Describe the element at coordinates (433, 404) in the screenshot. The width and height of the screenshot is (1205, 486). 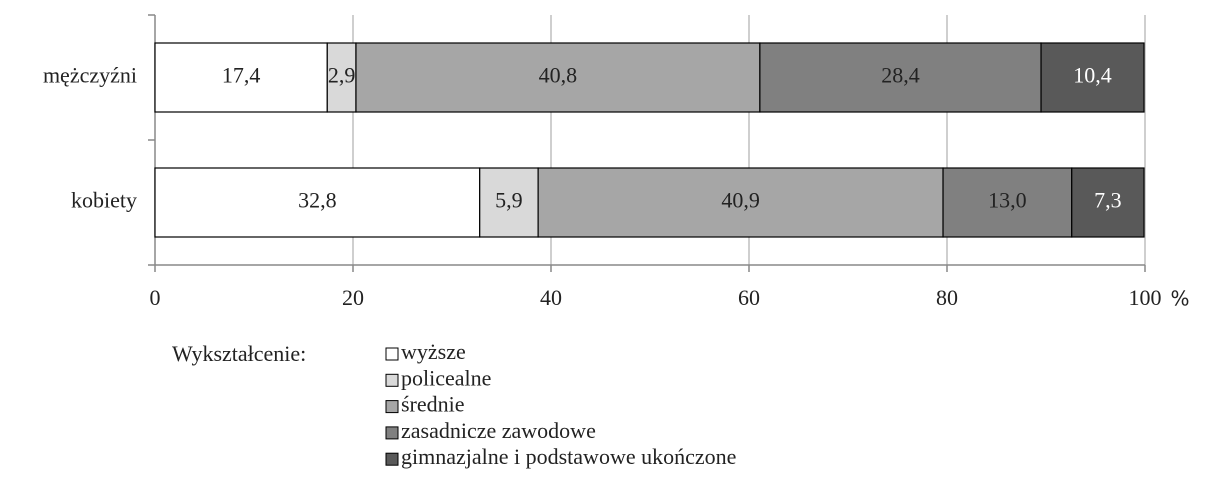
I see `legend-label: średnie` at that location.